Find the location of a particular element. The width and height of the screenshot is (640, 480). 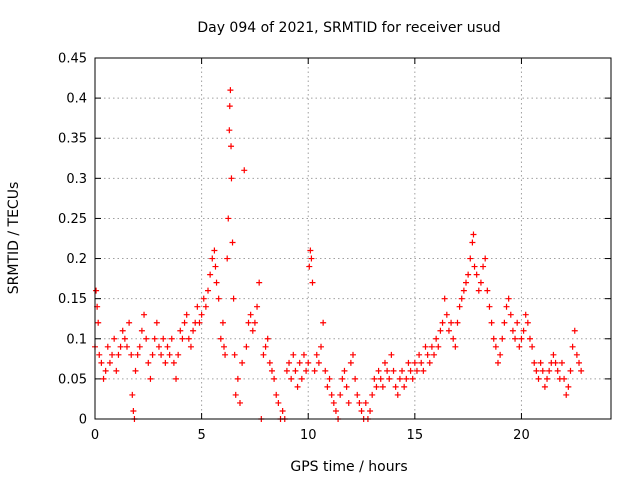

x-tick-label: 10 is located at coordinates (308, 435).